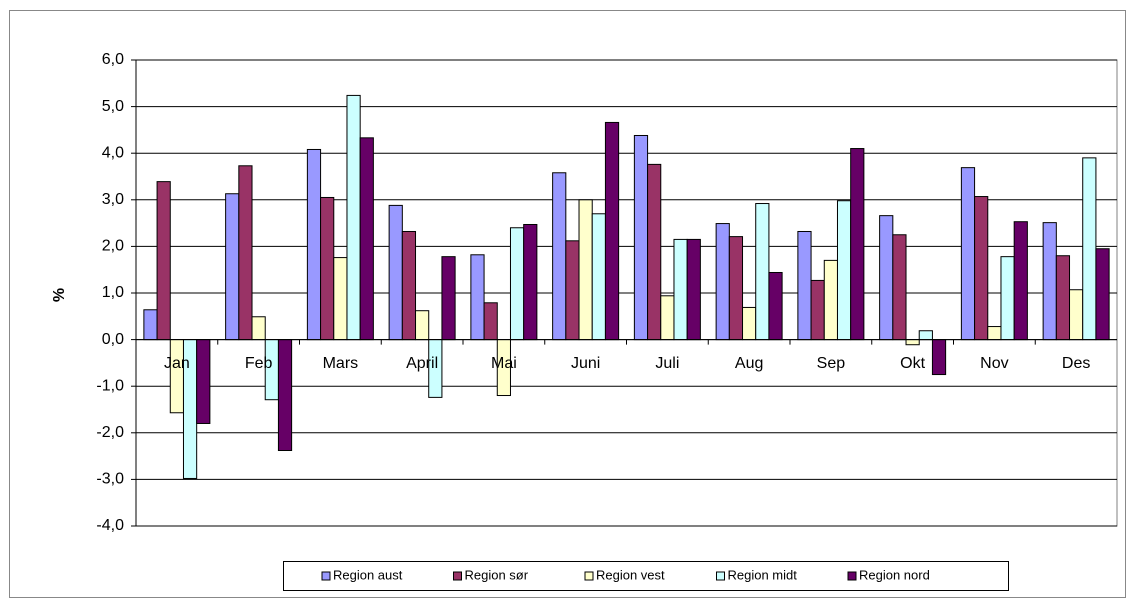  Describe the element at coordinates (763, 574) in the screenshot. I see `legend-label: Region midt` at that location.